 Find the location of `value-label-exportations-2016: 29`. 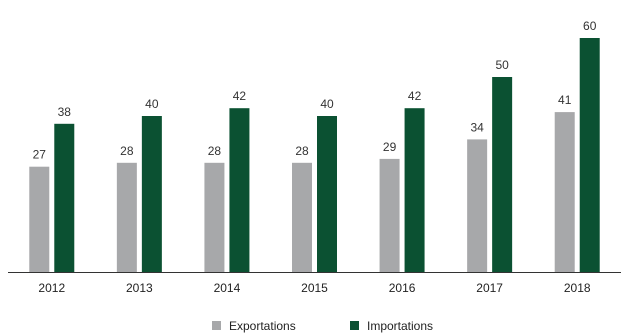

value-label-exportations-2016: 29 is located at coordinates (390, 147).